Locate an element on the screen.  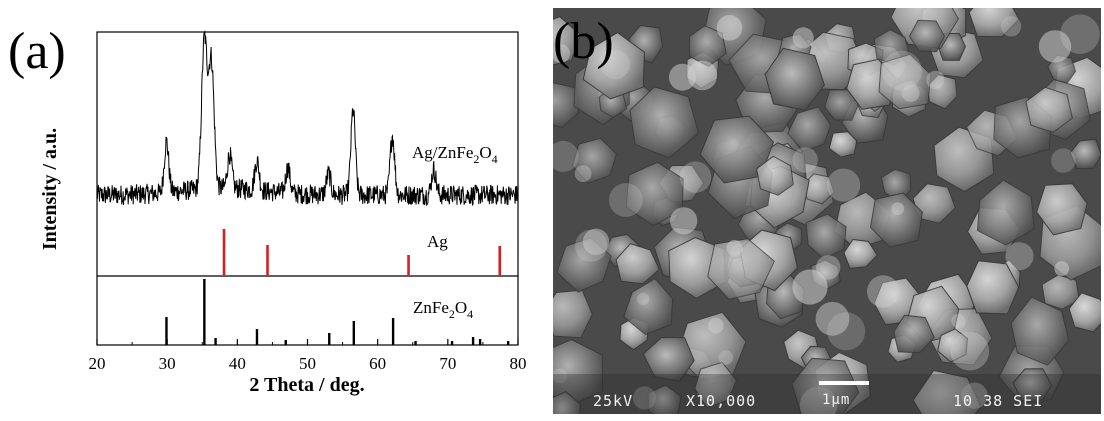
x-tick-label: 80 is located at coordinates (518, 363).